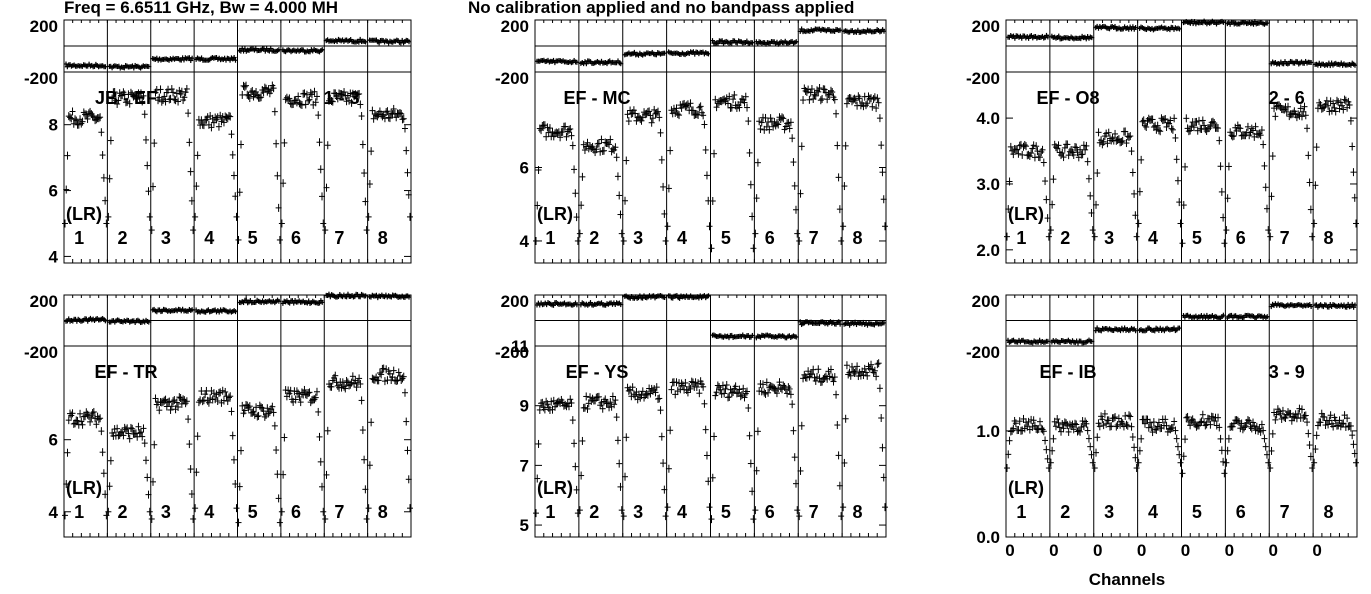 The height and width of the screenshot is (594, 1371). Describe the element at coordinates (520, 346) in the screenshot. I see `amp-tick-label: 11` at that location.